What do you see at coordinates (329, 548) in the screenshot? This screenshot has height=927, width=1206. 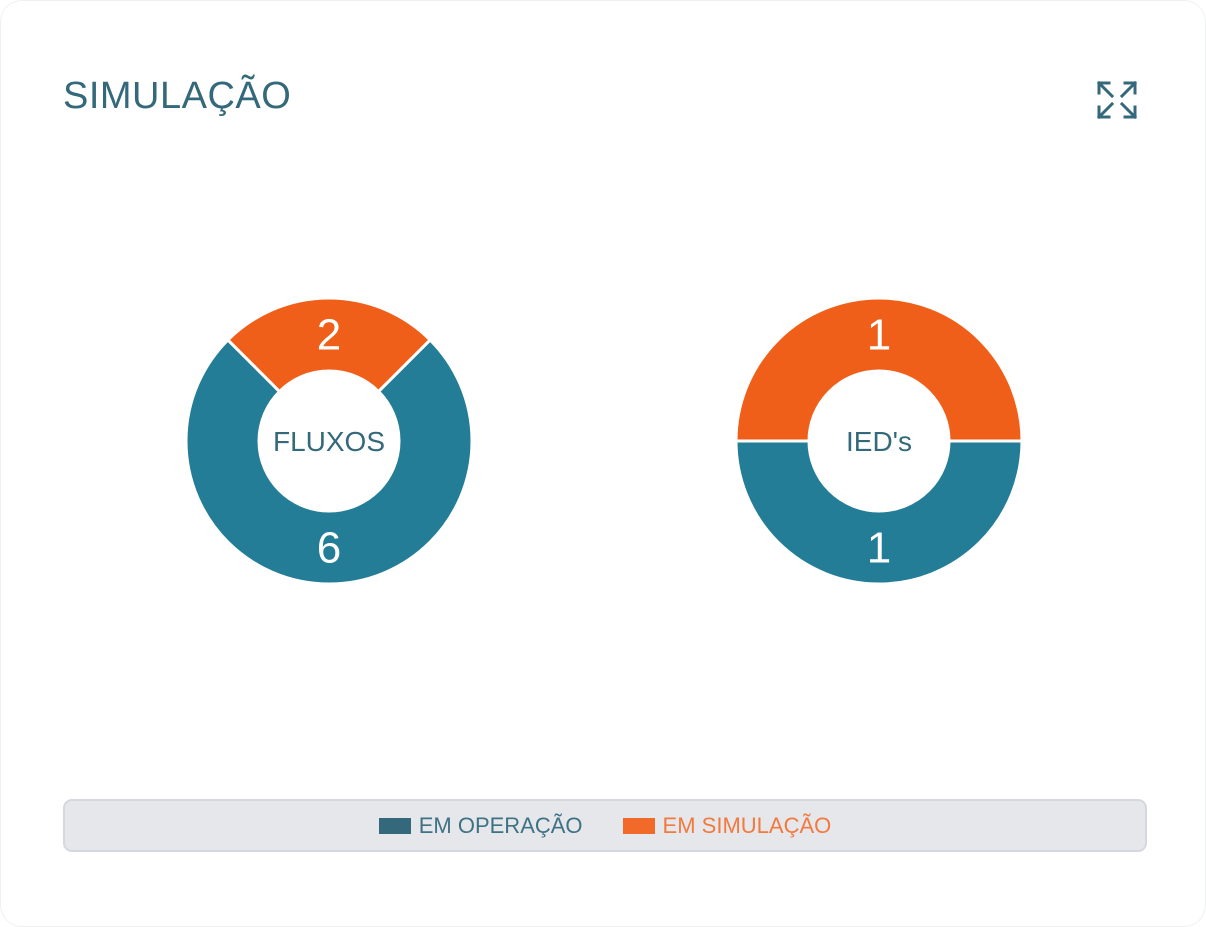 I see `slice-value-label: 6` at bounding box center [329, 548].